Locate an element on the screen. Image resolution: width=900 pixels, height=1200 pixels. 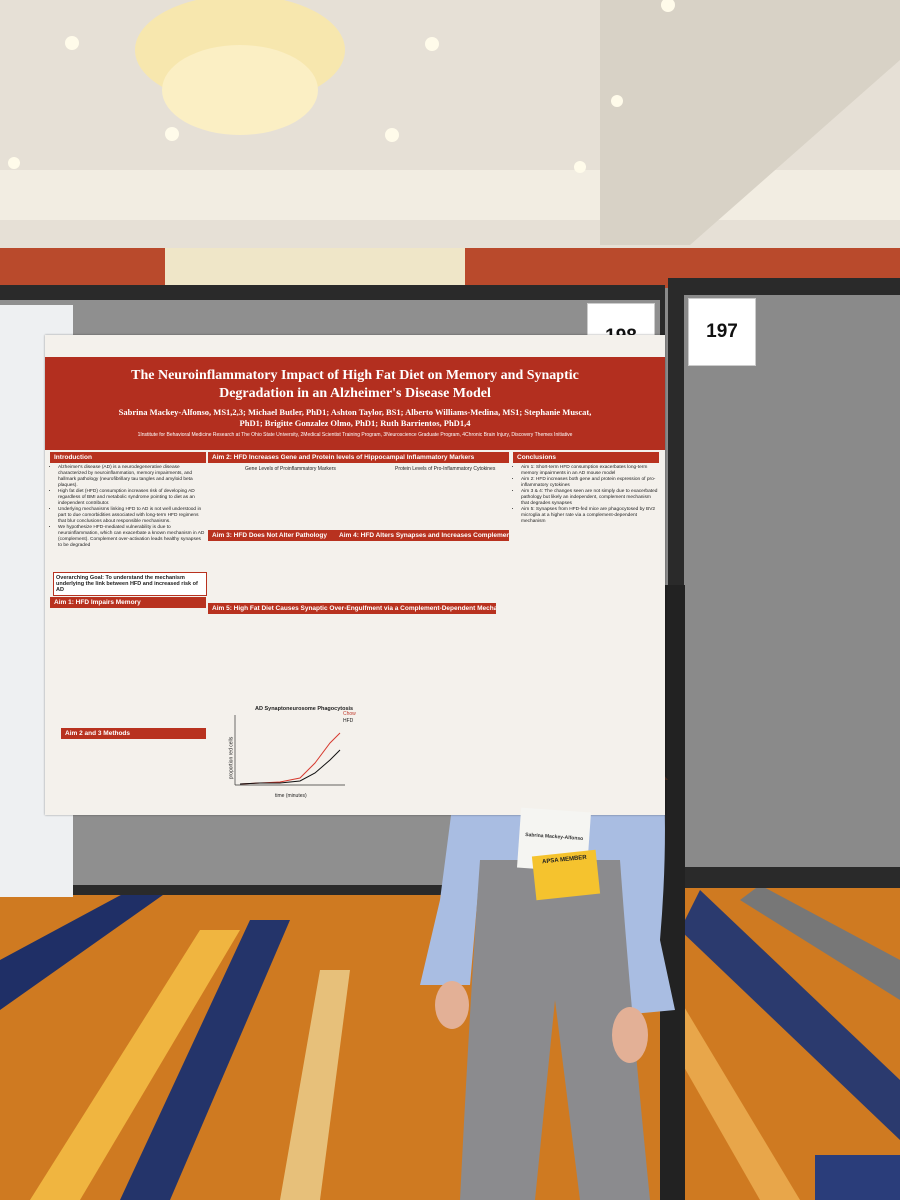
line-hfd is located at coordinates (290, 758).